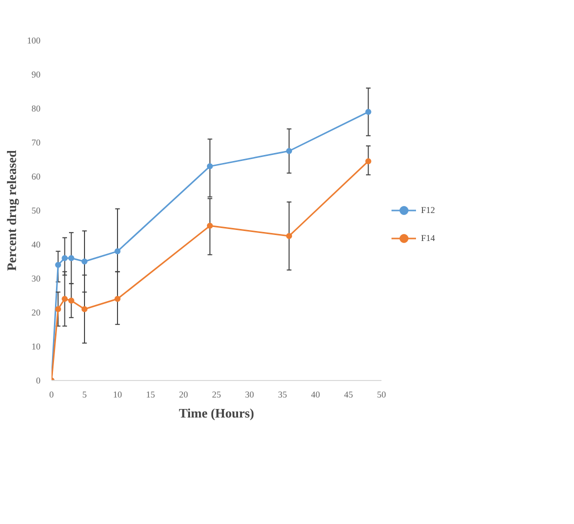 The height and width of the screenshot is (524, 574). Describe the element at coordinates (315, 395) in the screenshot. I see `x-tick-label: 40` at that location.